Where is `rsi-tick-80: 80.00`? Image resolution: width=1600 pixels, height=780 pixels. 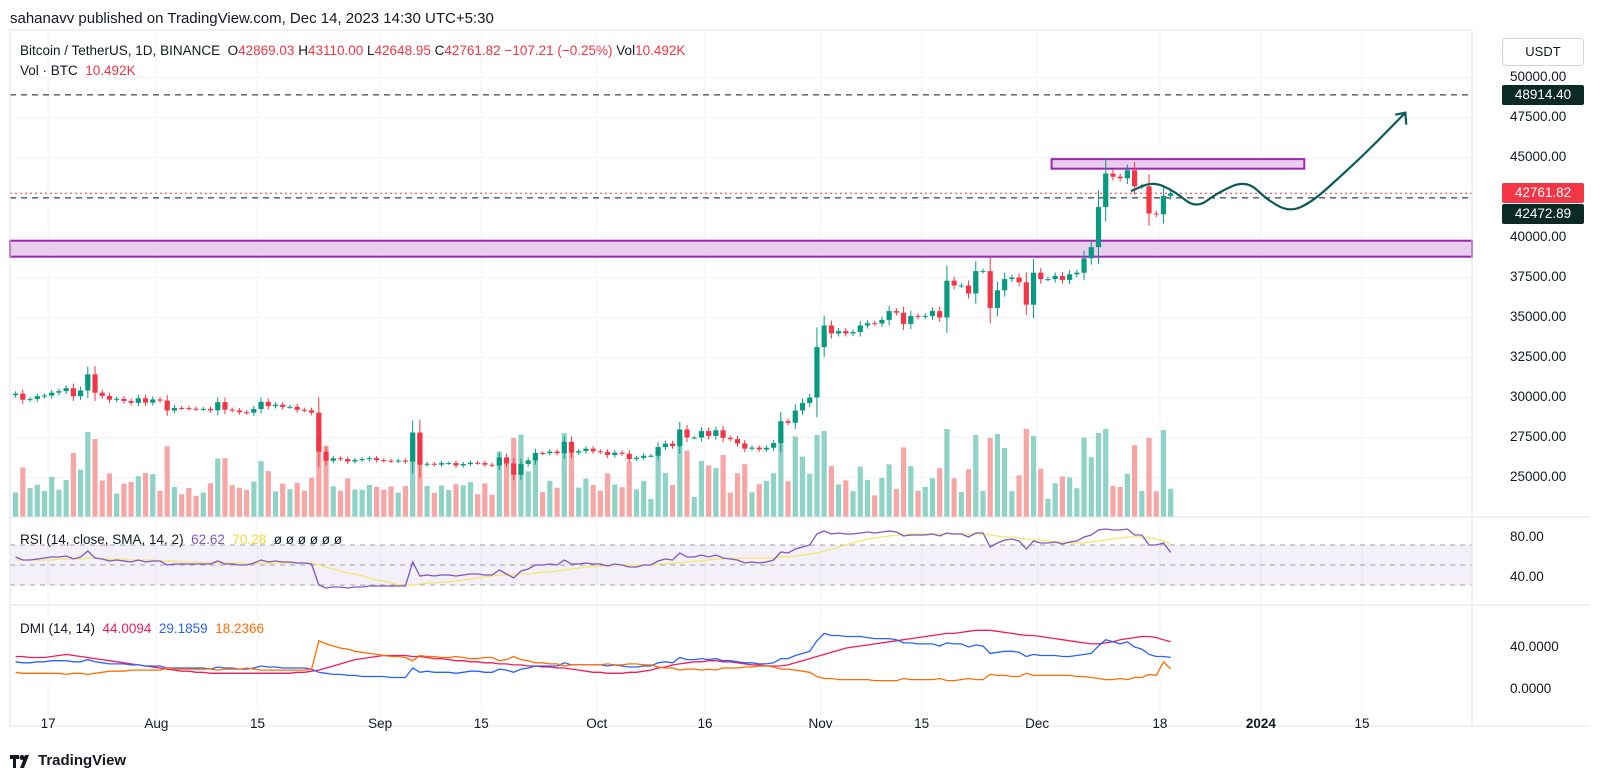
rsi-tick-80: 80.00 is located at coordinates (1527, 536).